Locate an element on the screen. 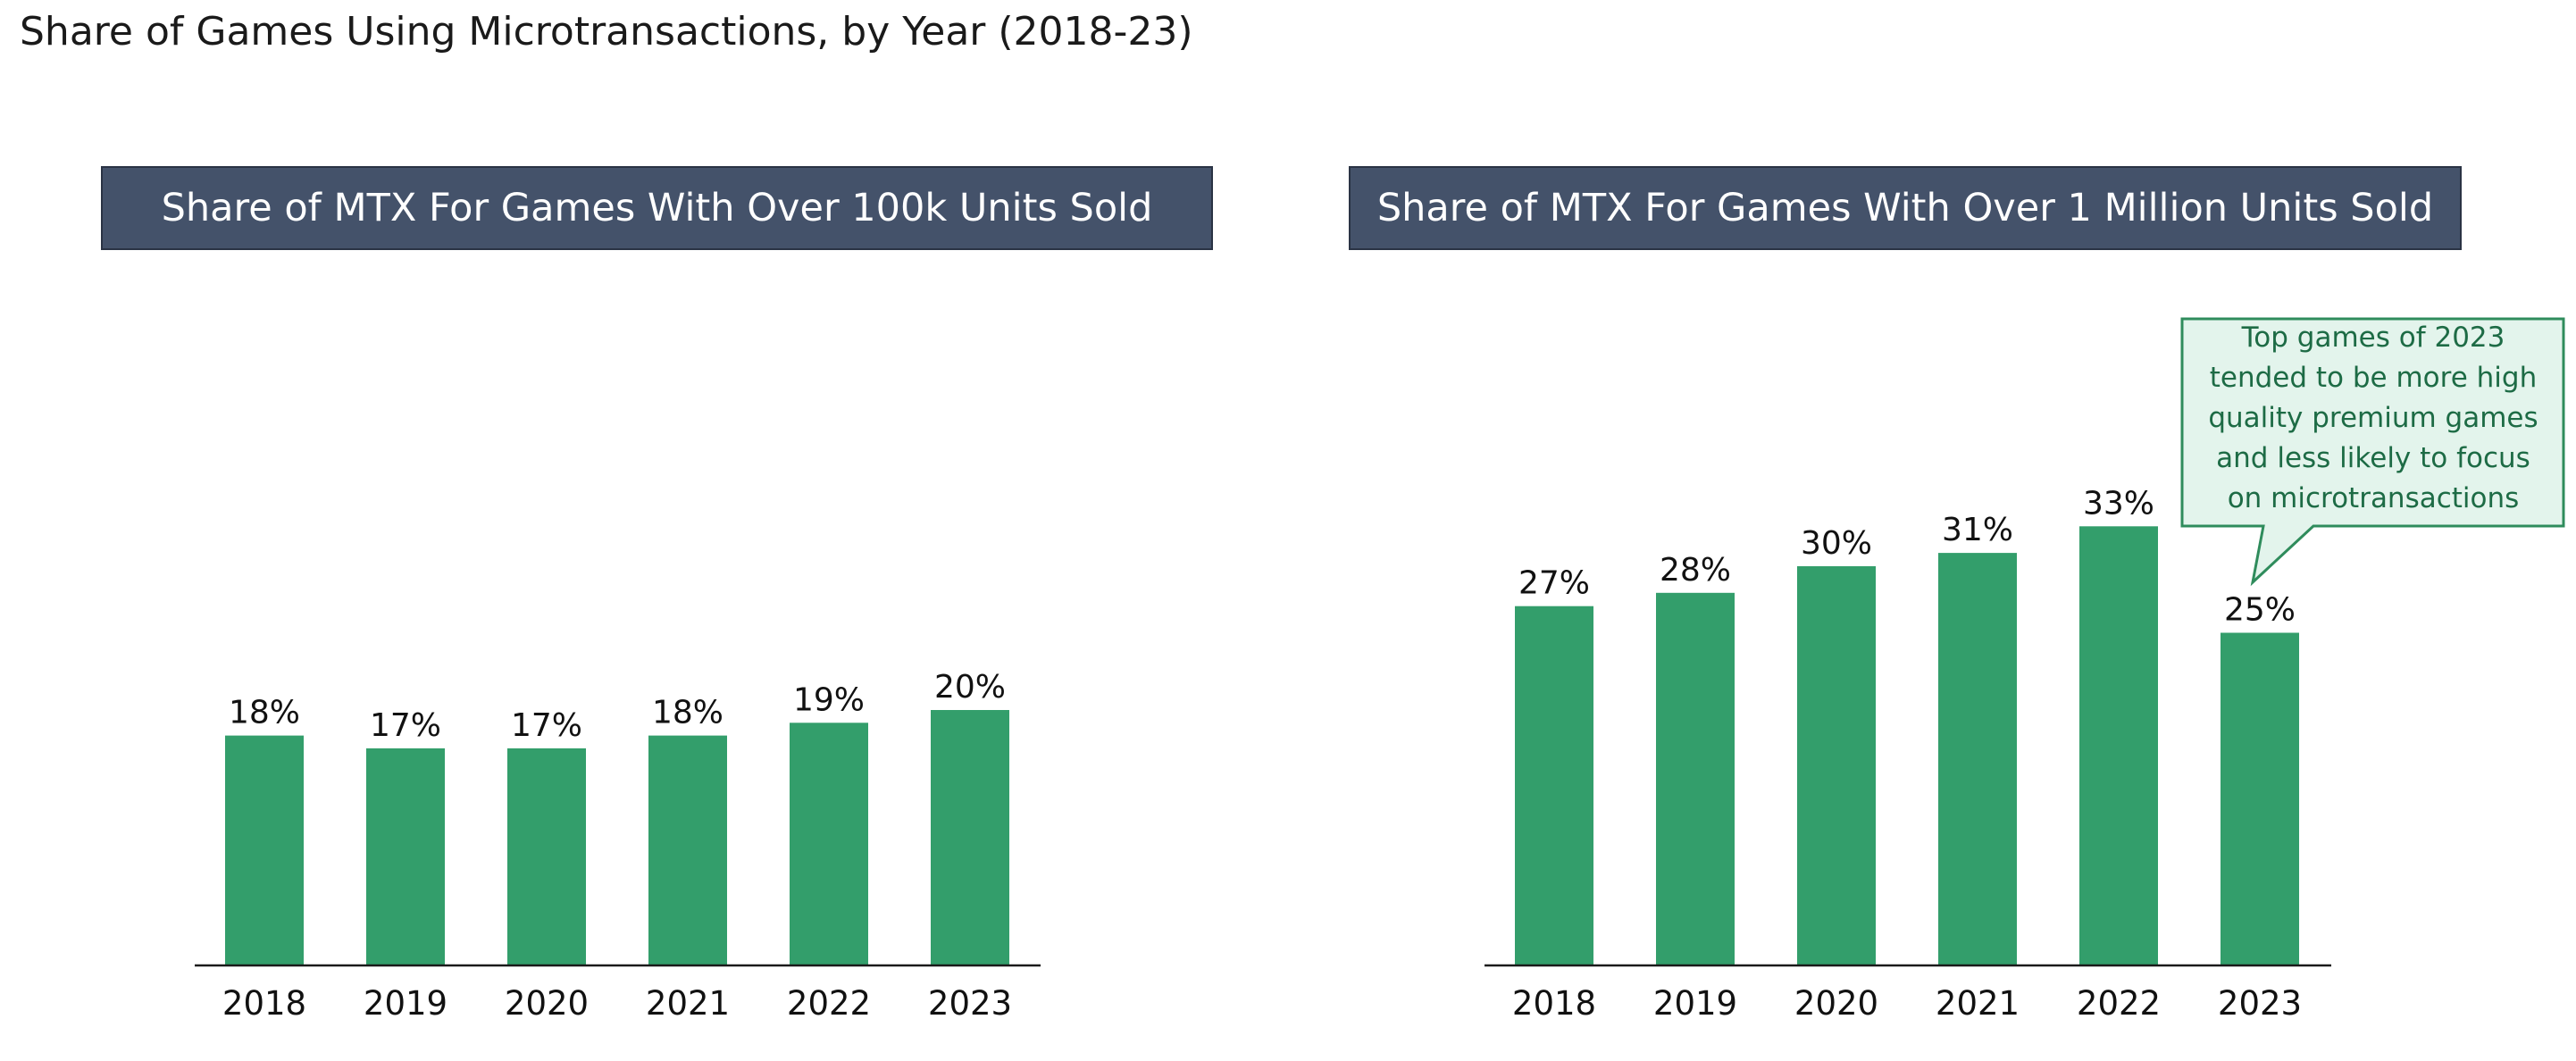 The width and height of the screenshot is (2576, 1061). value-label-2021: 18% is located at coordinates (687, 713).